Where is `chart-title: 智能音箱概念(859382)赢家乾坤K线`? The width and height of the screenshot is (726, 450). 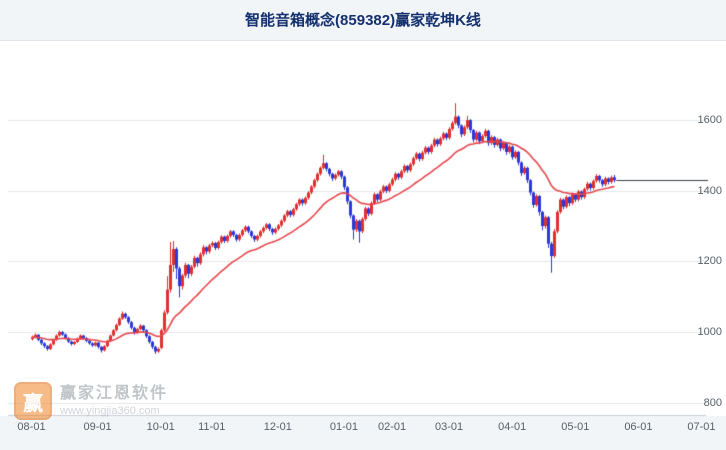
chart-title: 智能音箱概念(859382)赢家乾坤K线 is located at coordinates (363, 20).